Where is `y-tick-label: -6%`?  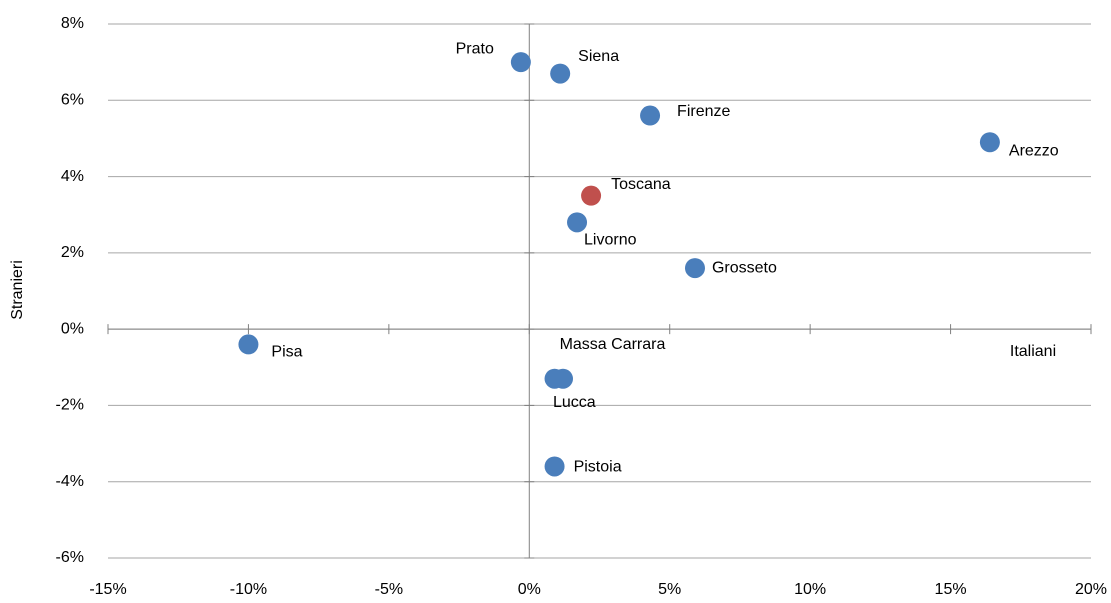 y-tick-label: -6% is located at coordinates (70, 557).